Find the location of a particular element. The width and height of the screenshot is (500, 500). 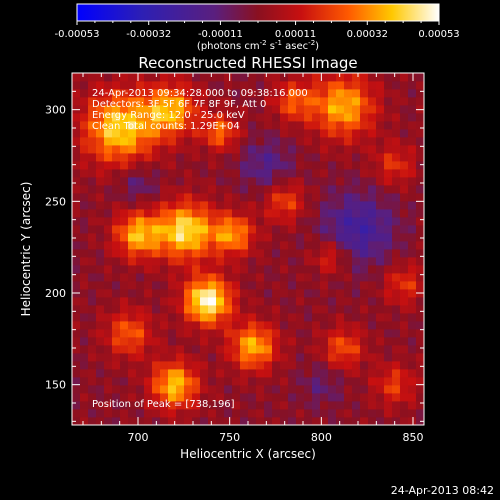

colorbar-tick-label: -0.00011 is located at coordinates (220, 34).